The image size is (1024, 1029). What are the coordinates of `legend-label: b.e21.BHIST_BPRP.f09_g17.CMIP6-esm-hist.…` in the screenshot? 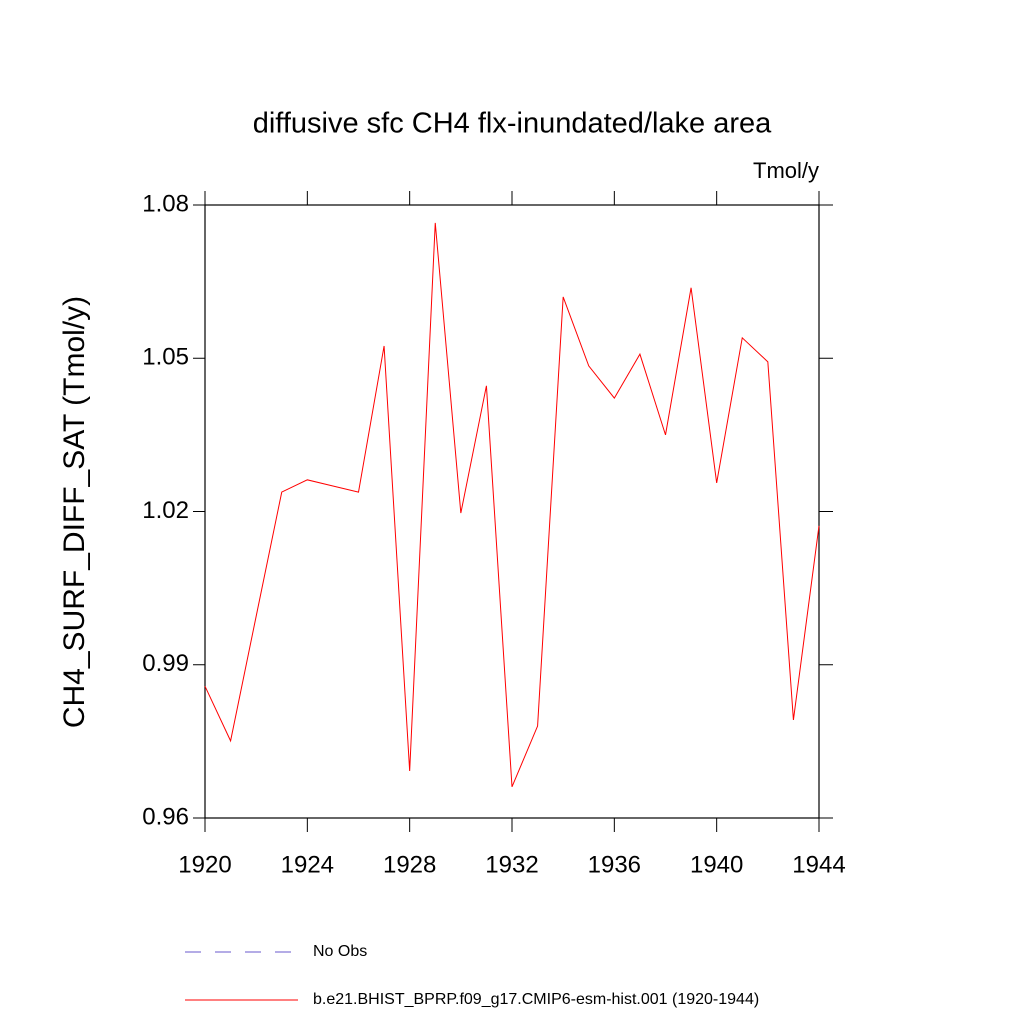 It's located at (536, 999).